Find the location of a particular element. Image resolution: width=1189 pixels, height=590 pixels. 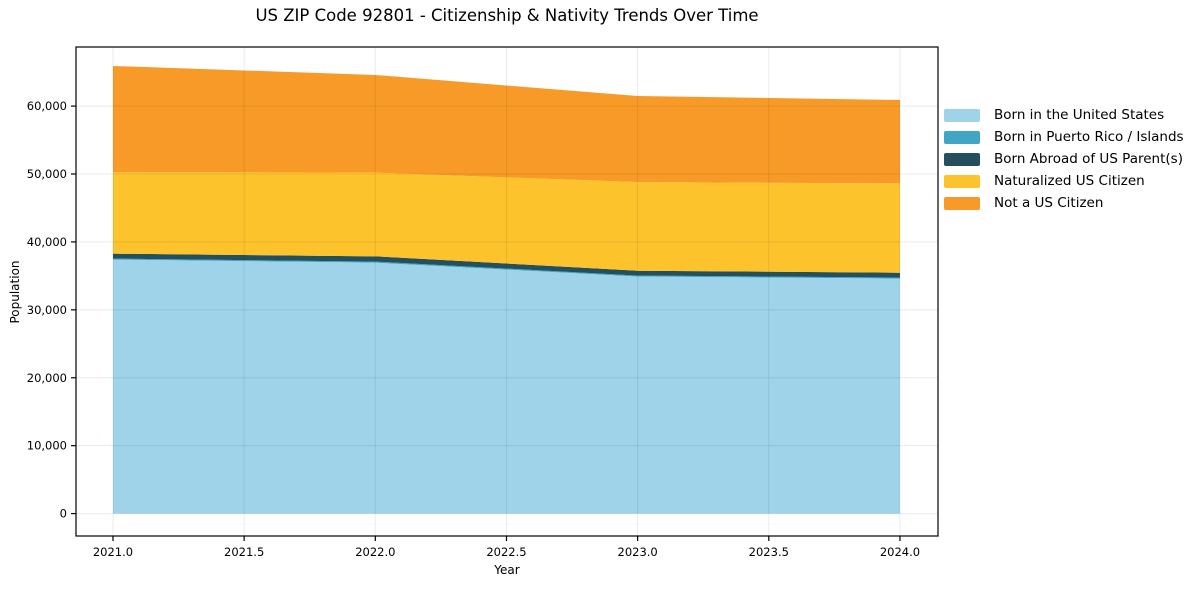

y-tick-label-2: 20,000 is located at coordinates (47, 378).